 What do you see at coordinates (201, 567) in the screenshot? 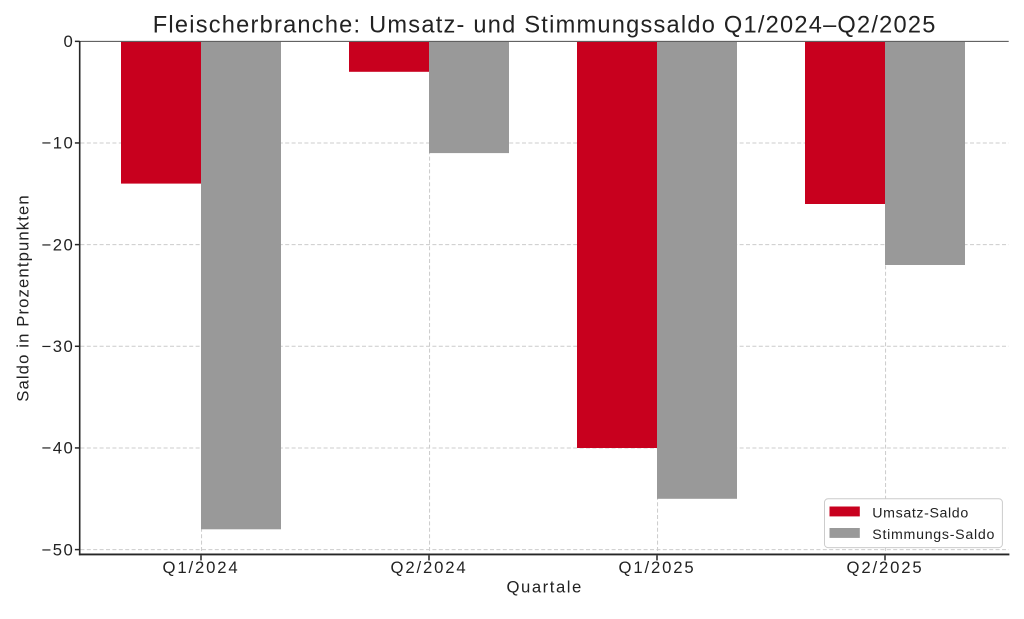
I see `svg-text: Q1/2024` at bounding box center [201, 567].